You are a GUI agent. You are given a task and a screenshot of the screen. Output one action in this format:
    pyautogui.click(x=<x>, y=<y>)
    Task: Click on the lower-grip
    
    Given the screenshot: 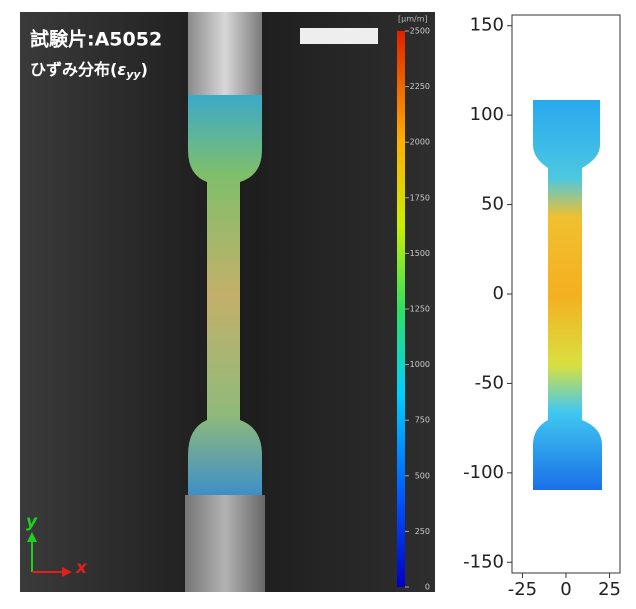 What is the action you would take?
    pyautogui.click(x=225, y=543)
    